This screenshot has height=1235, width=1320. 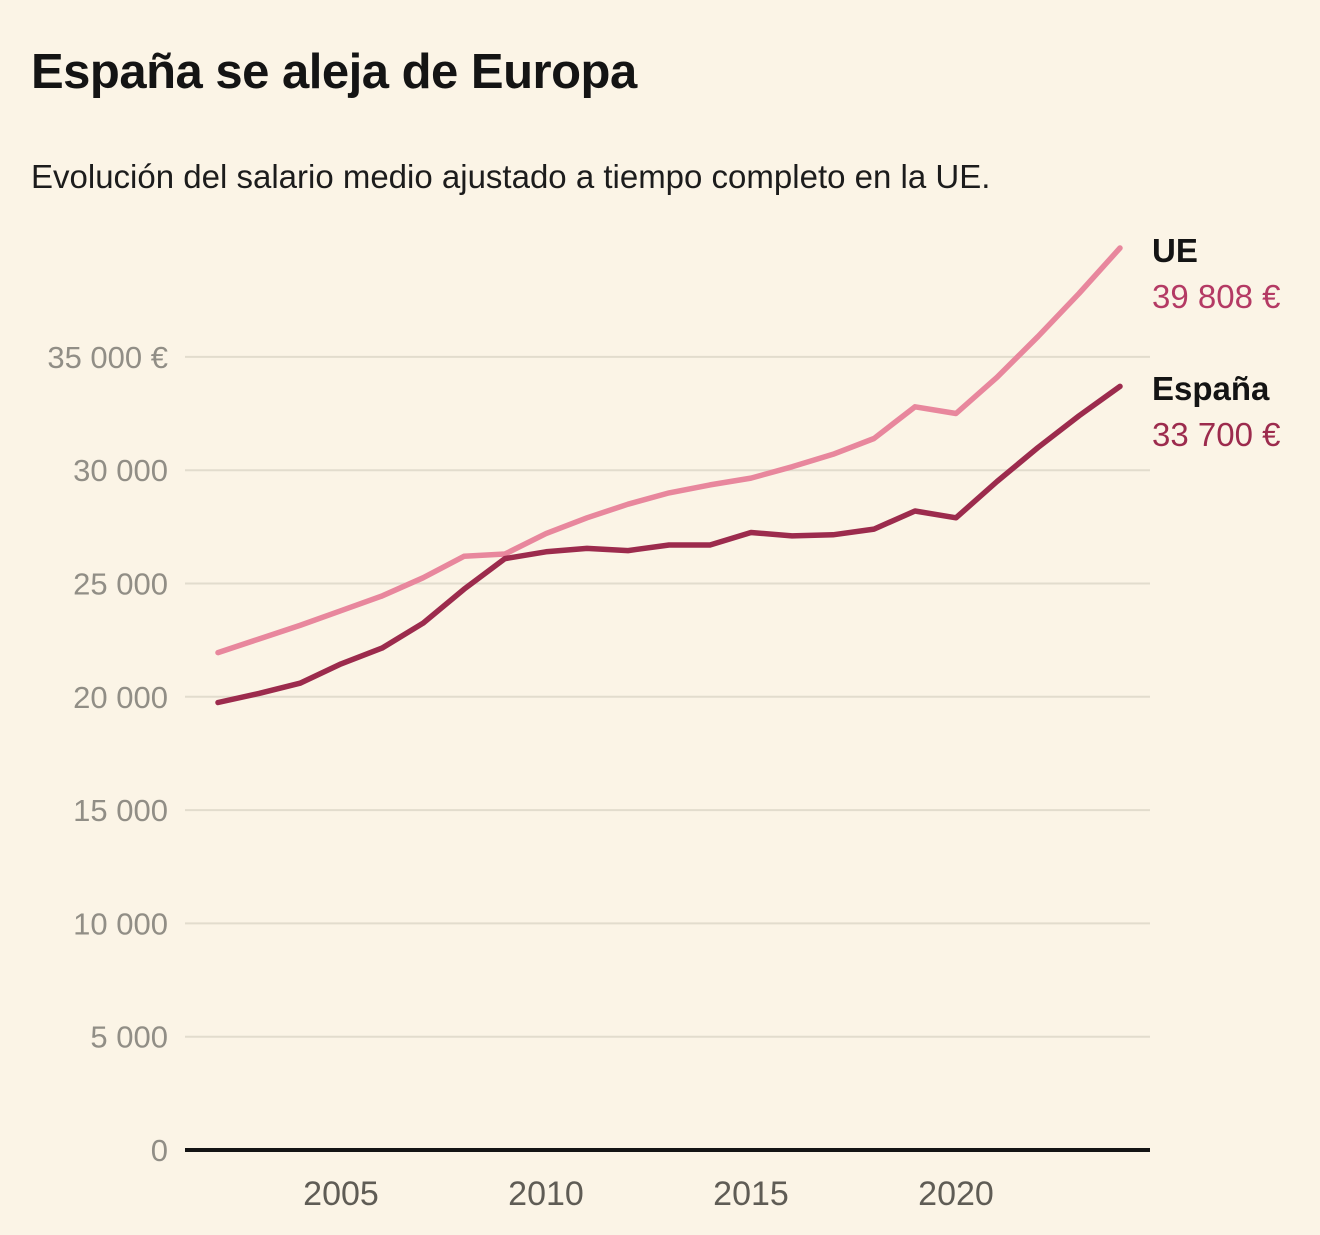 What do you see at coordinates (1211, 388) in the screenshot?
I see `espana-series-name: España` at bounding box center [1211, 388].